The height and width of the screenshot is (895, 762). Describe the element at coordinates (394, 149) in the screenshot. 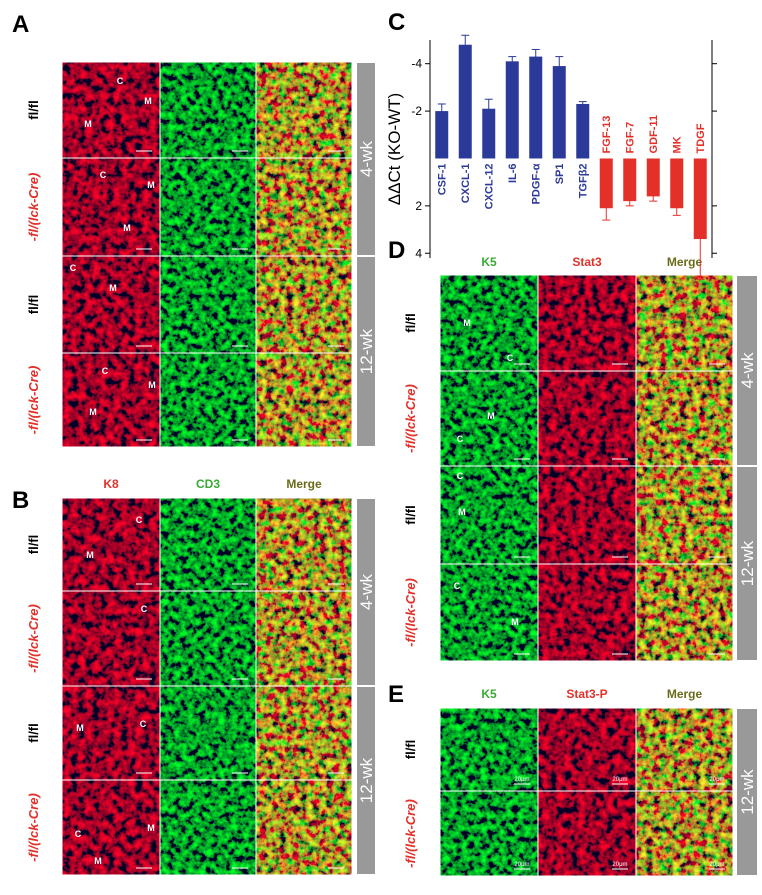

I see `y-axis-label: ΔΔCt (KO-WT)` at that location.